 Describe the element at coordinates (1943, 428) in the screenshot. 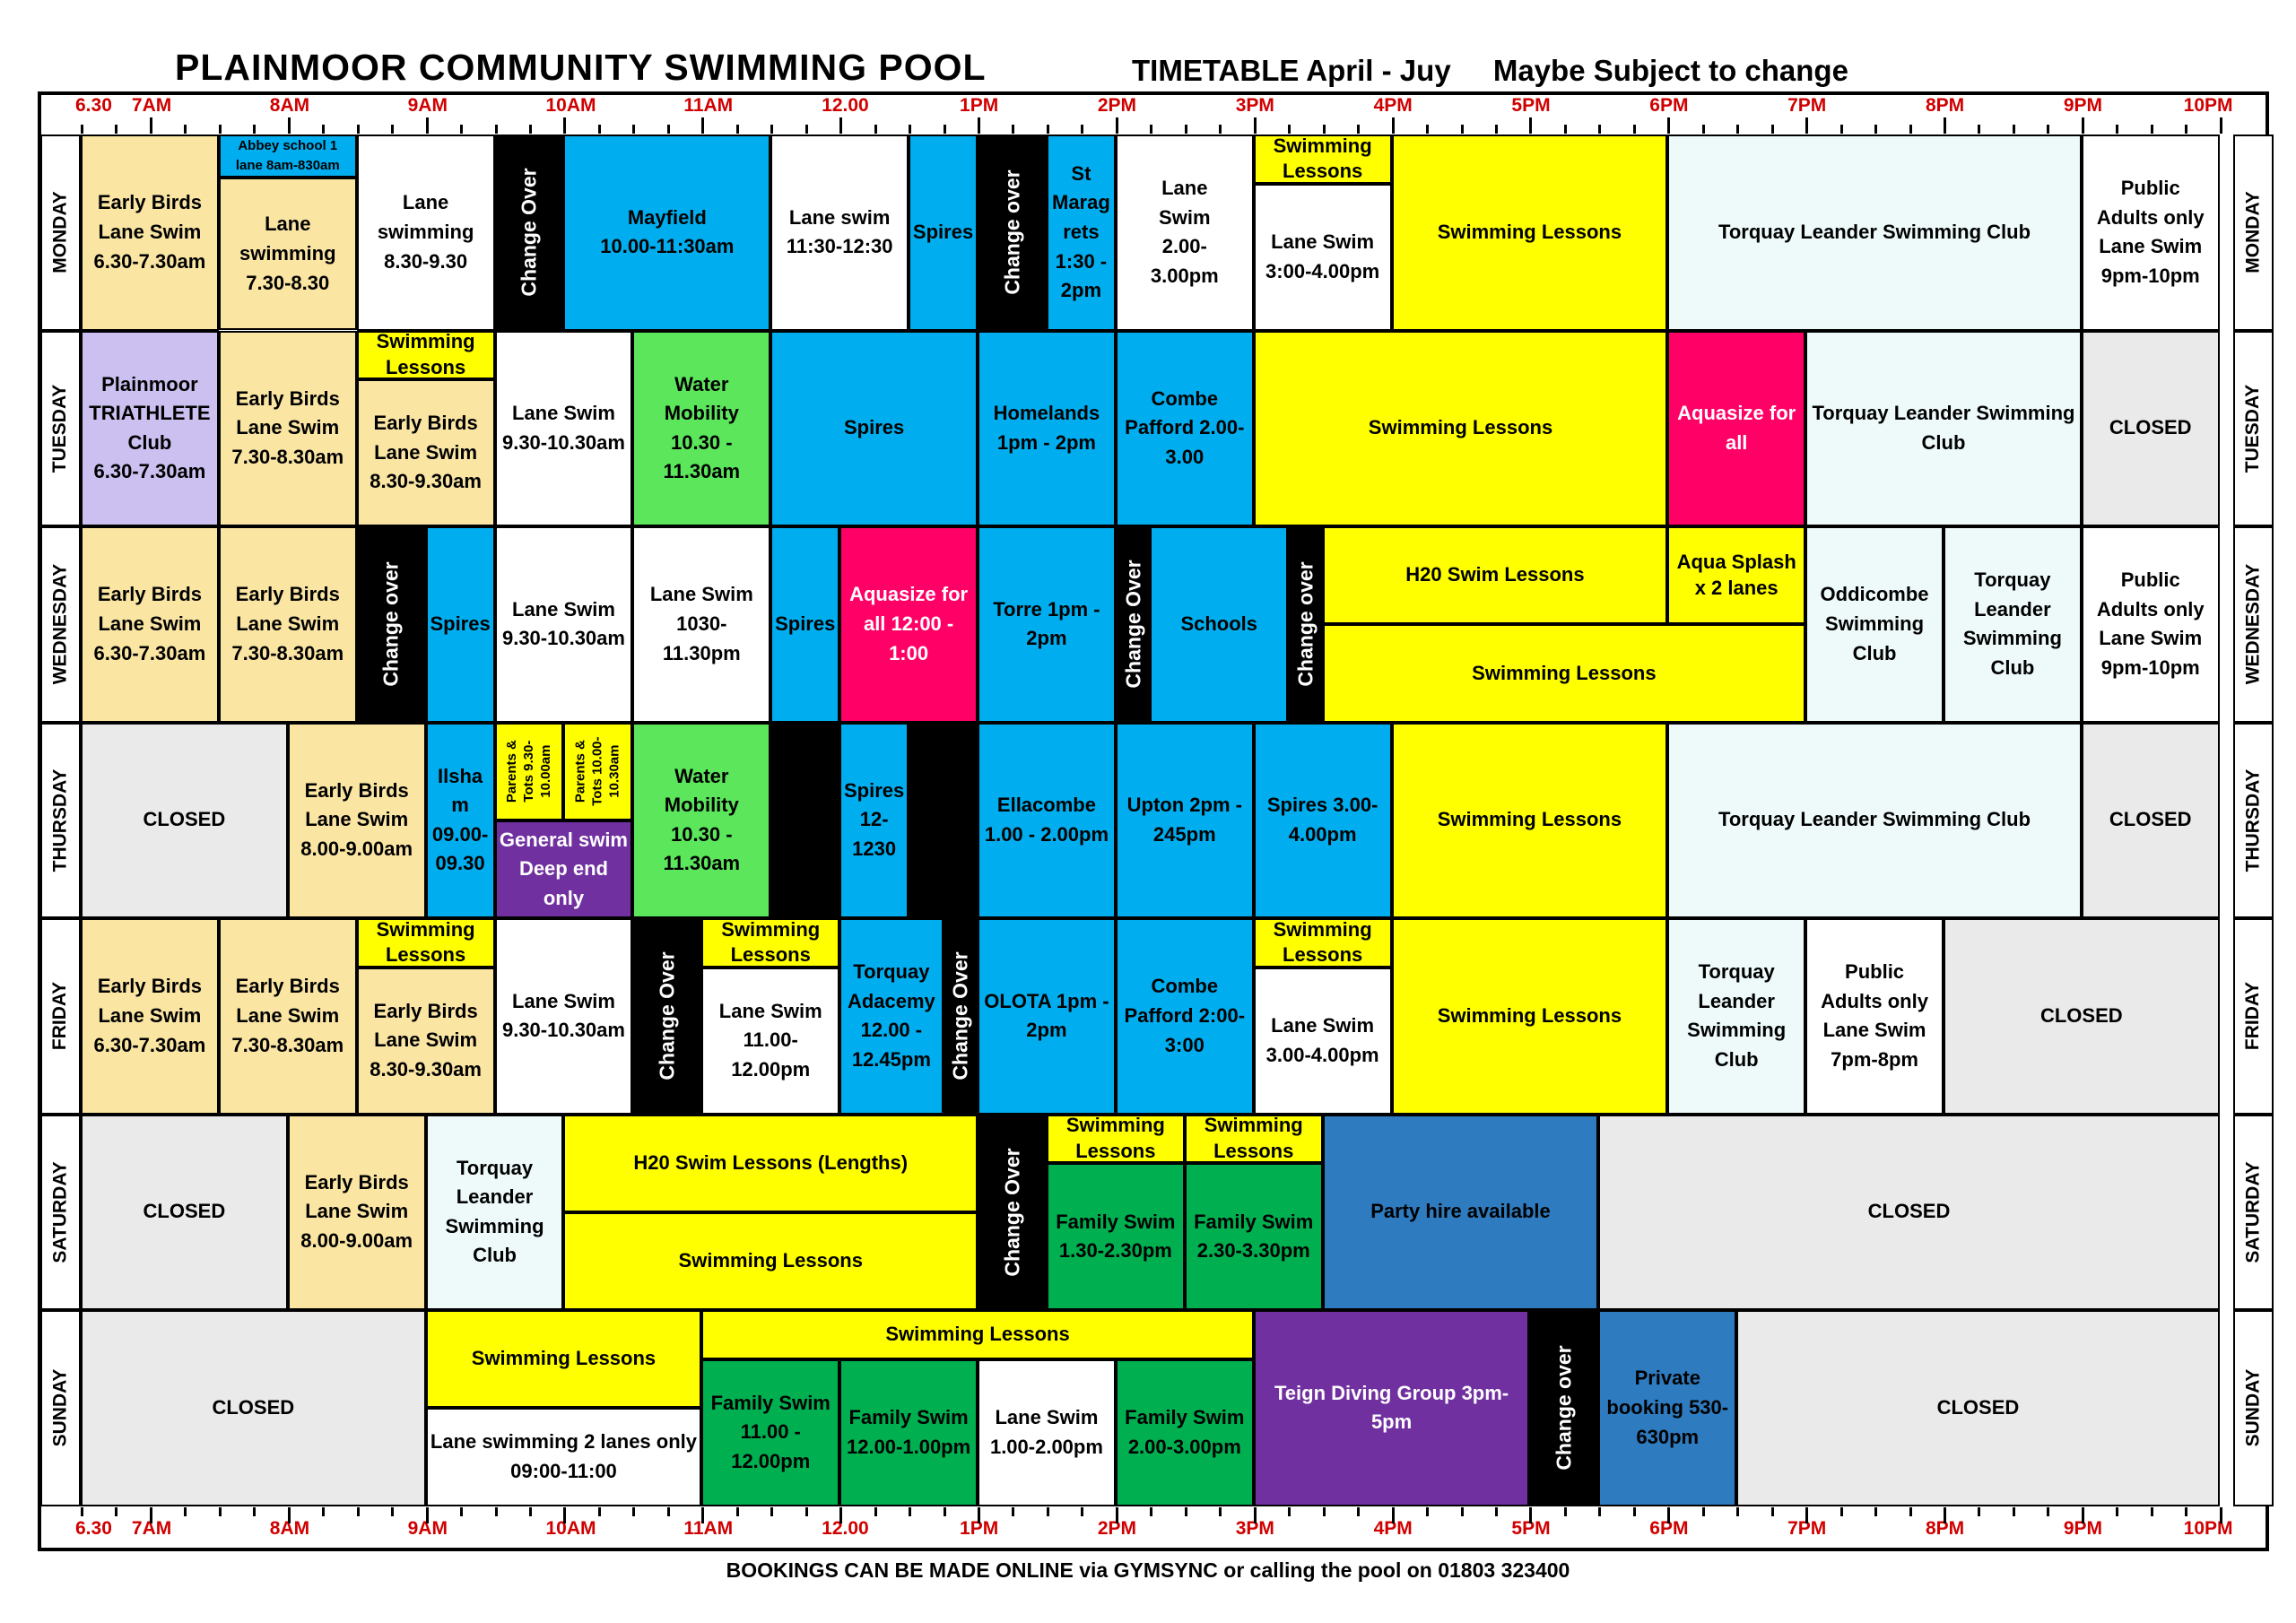

I see `session-torquay-leander-swimming: Torquay Leander Swimming Club` at that location.